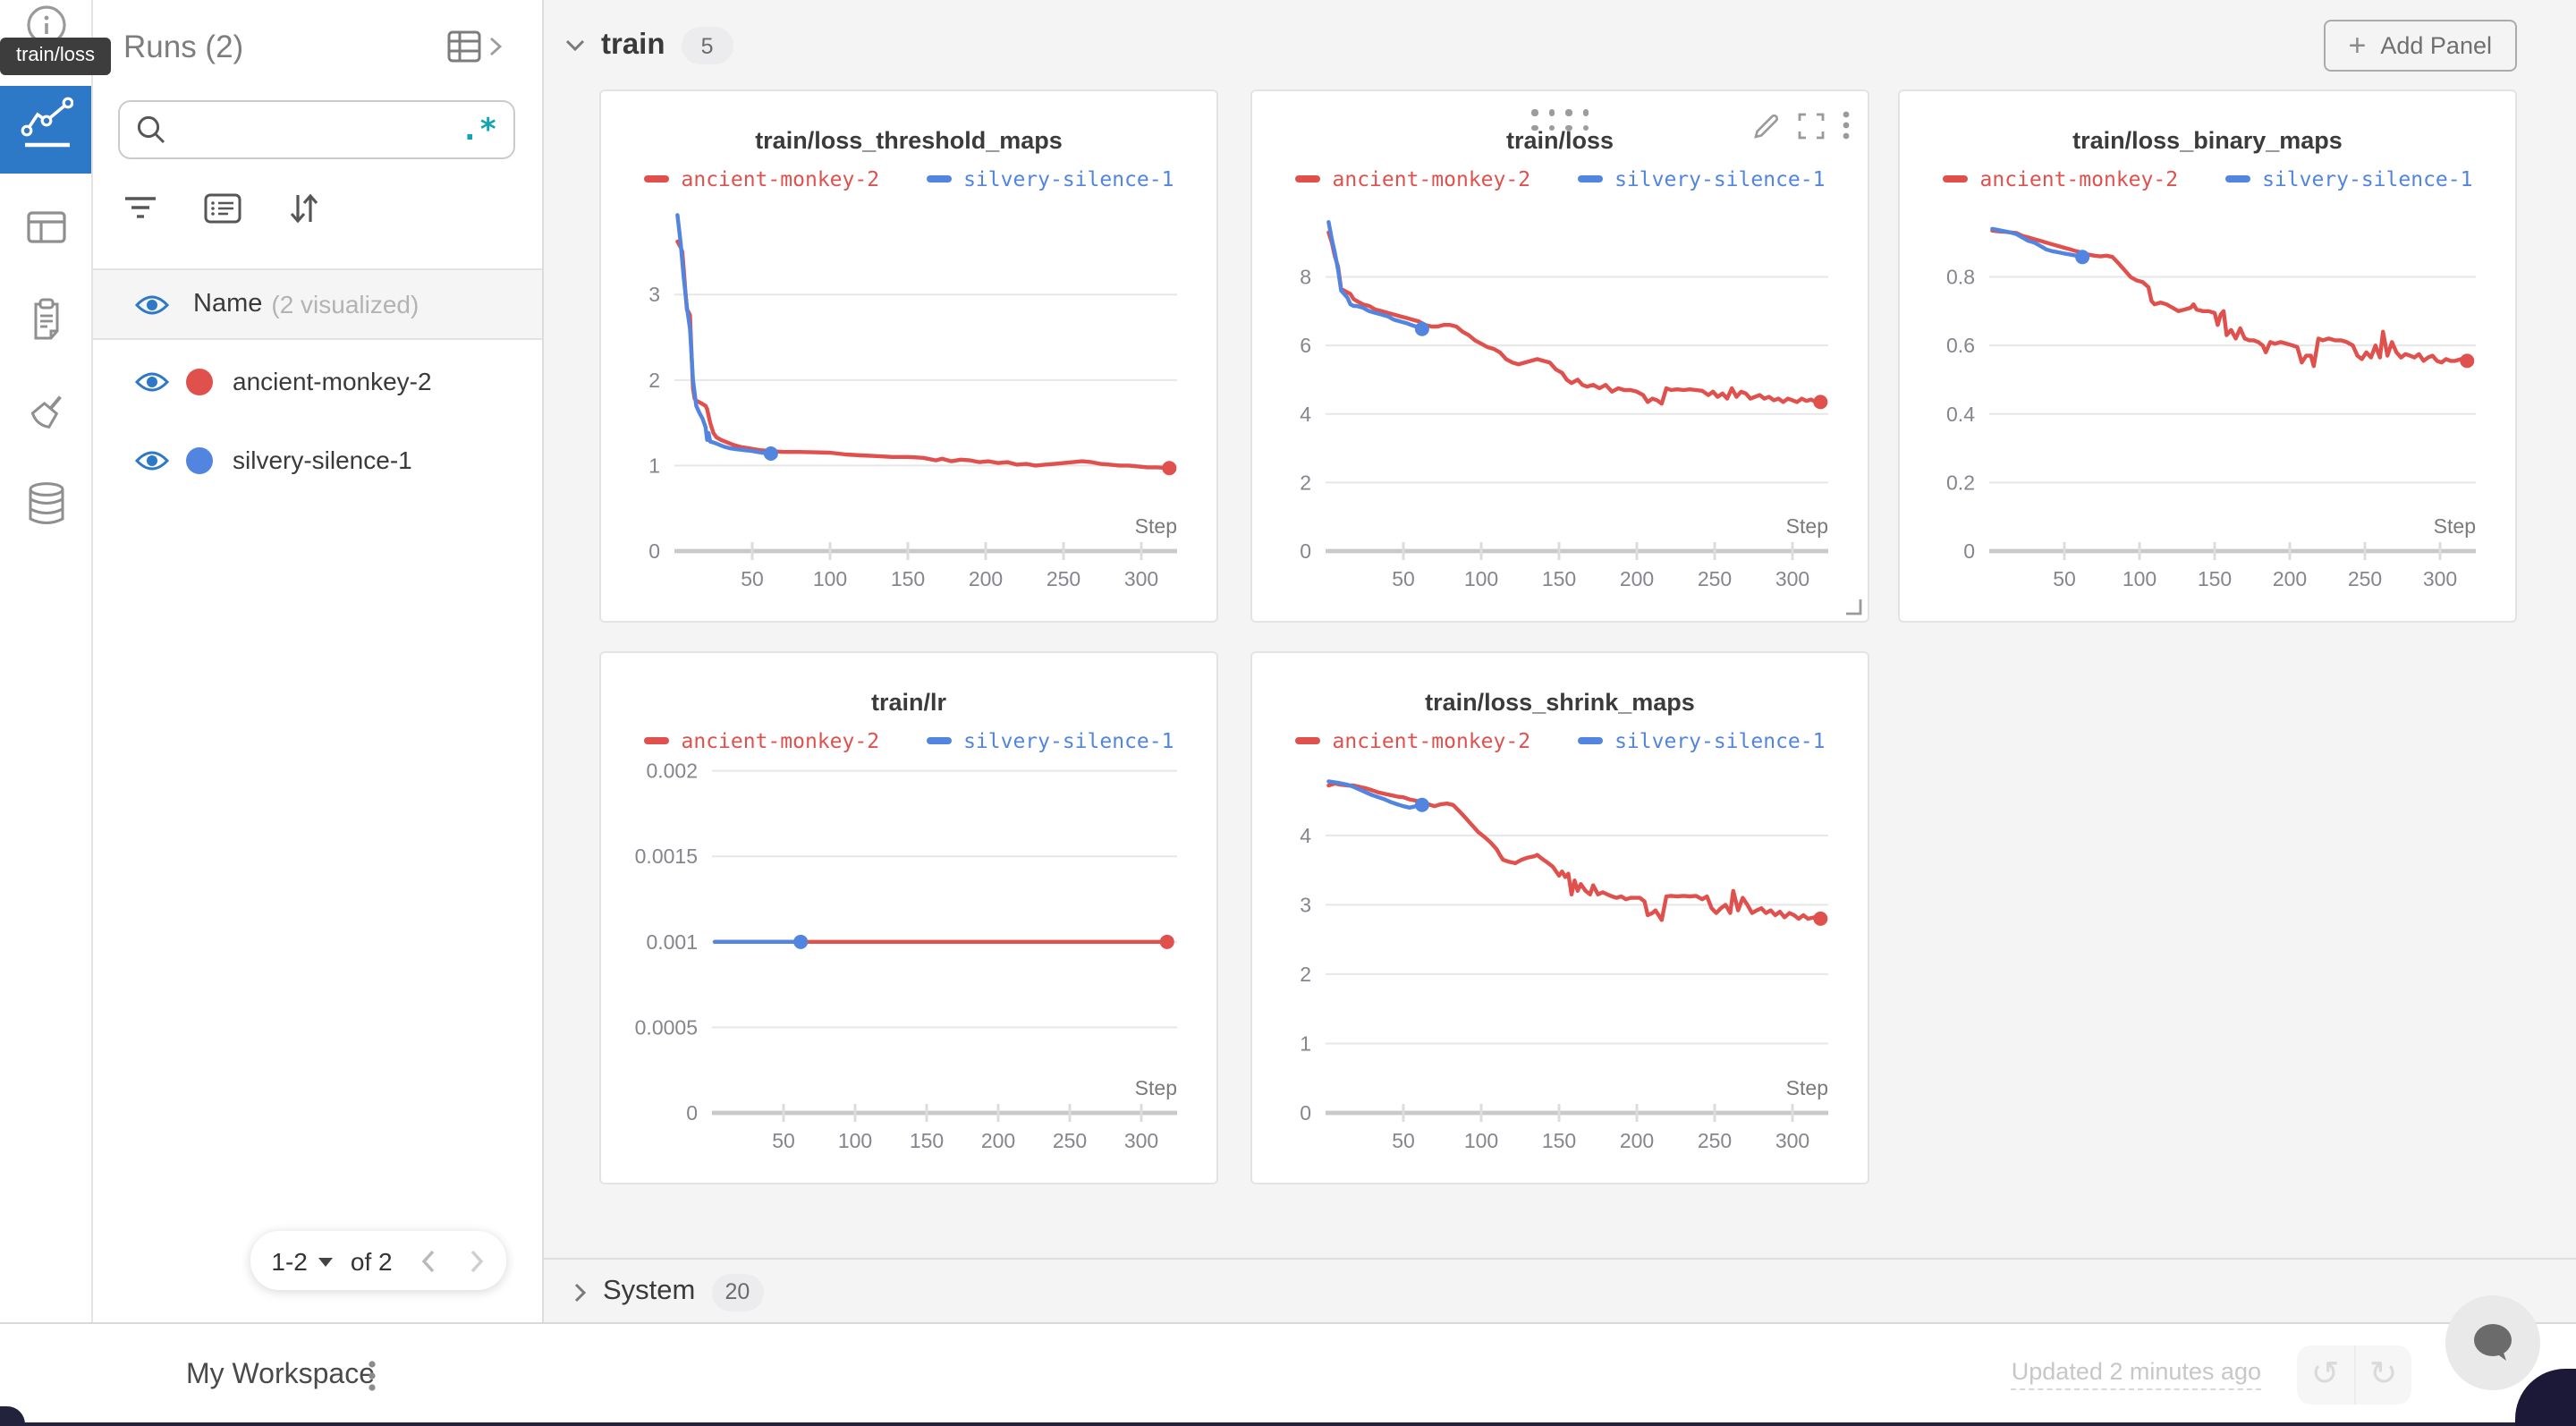 This screenshot has width=2576, height=1426. Describe the element at coordinates (46, 123) in the screenshot. I see `line-chart-icon` at that location.